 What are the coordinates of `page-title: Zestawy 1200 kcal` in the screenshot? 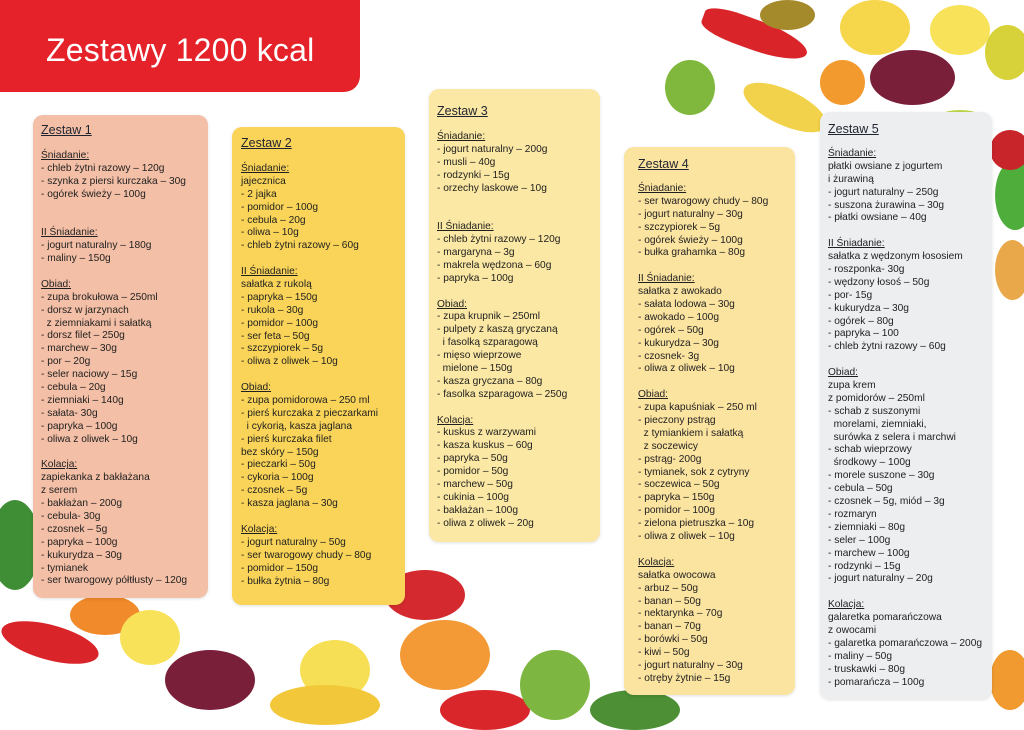 It's located at (180, 50).